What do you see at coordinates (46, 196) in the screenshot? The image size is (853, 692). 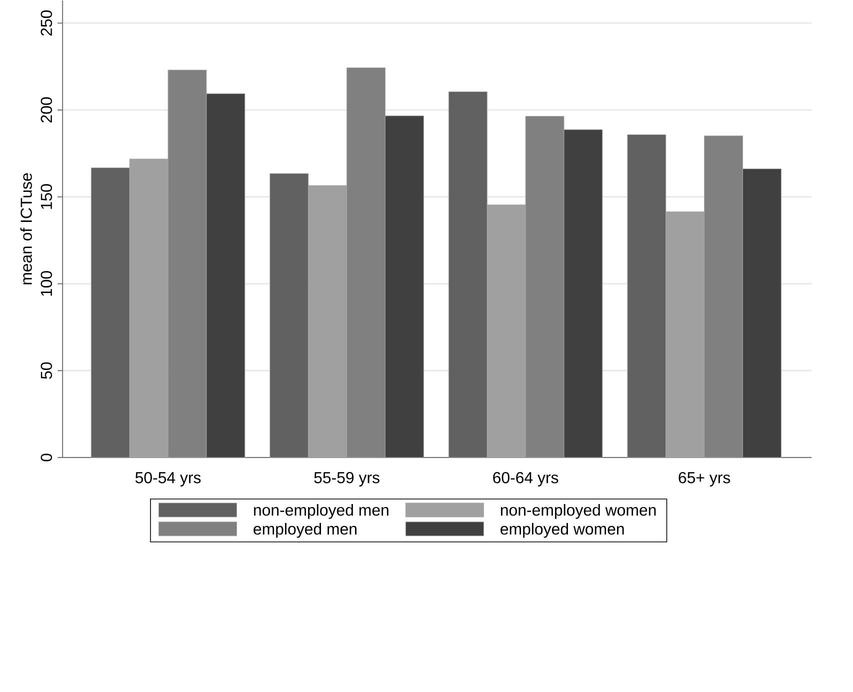 I see `y-tick-label: 150` at bounding box center [46, 196].